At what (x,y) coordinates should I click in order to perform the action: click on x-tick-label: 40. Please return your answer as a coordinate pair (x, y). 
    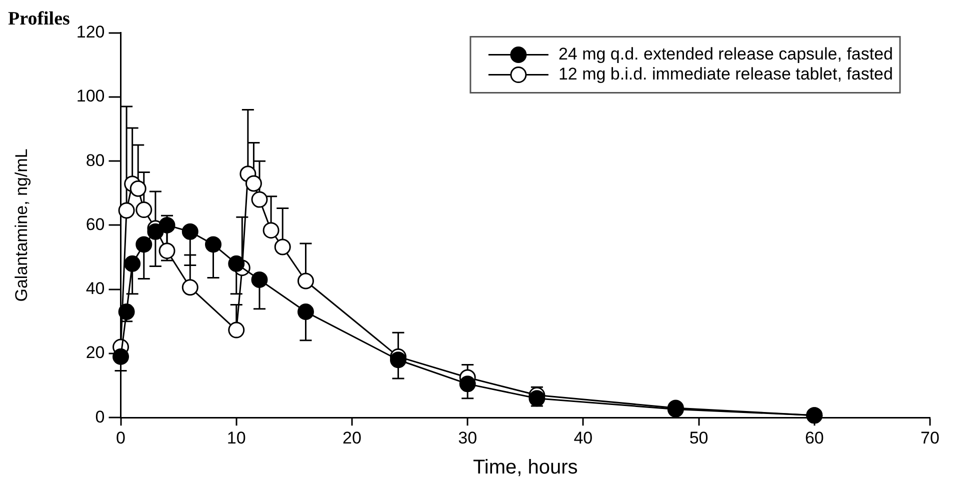
    Looking at the image, I should click on (583, 438).